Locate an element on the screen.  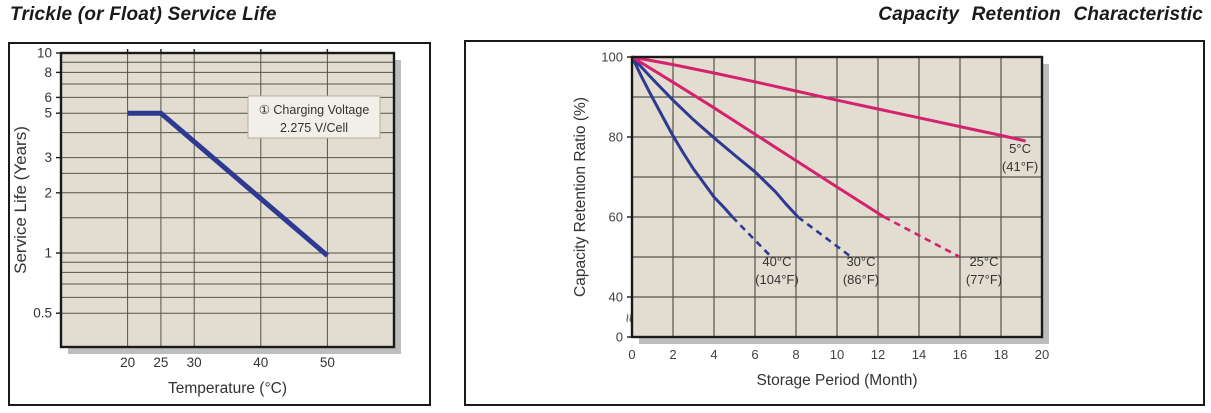
y-tick-label: 0.5 is located at coordinates (42, 313).